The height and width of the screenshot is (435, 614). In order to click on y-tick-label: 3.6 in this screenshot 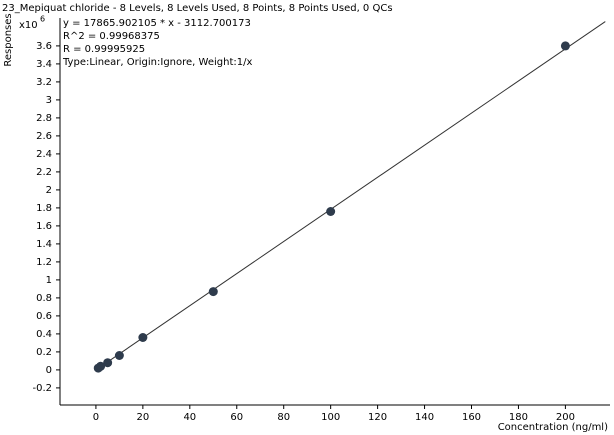, I will do `click(44, 46)`.